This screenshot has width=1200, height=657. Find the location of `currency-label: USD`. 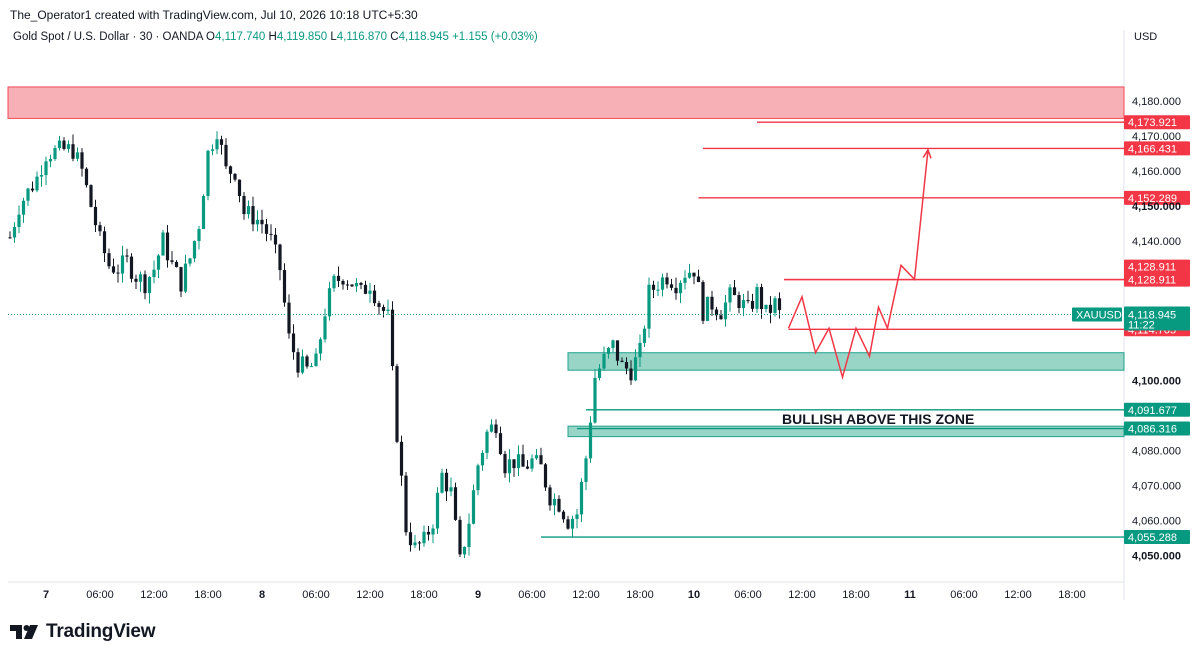

currency-label: USD is located at coordinates (1146, 37).